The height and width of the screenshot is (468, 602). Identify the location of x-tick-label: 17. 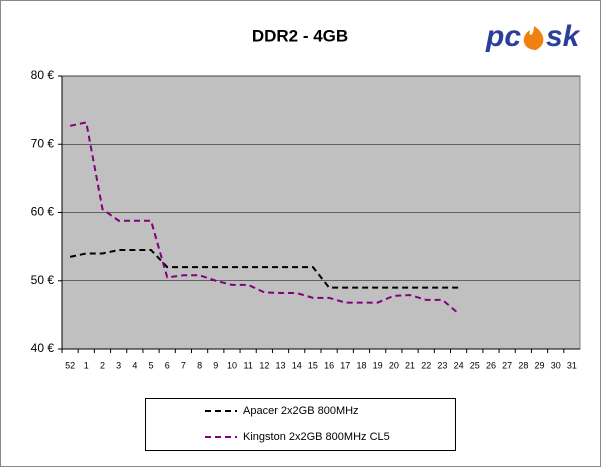
(345, 365).